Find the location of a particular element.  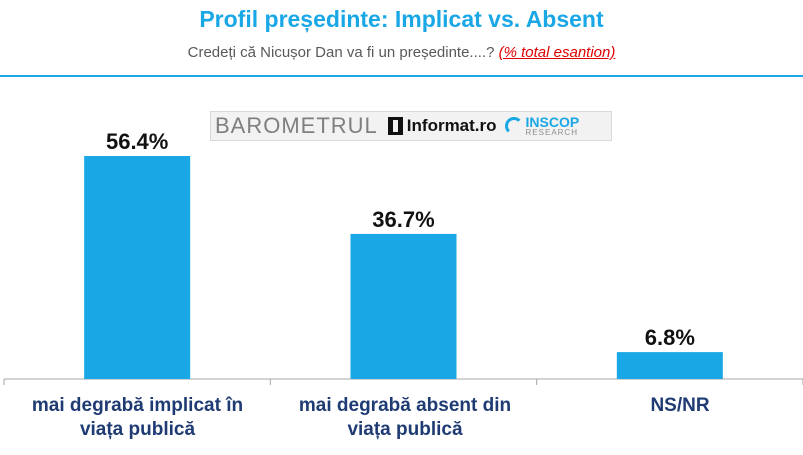

category-label-implicat: mai degrabă implicat în viața publică is located at coordinates (137, 417).